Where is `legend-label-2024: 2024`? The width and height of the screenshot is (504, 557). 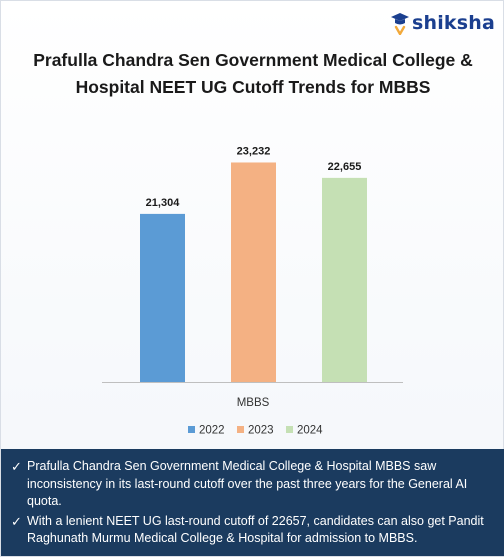 legend-label-2024: 2024 is located at coordinates (310, 431).